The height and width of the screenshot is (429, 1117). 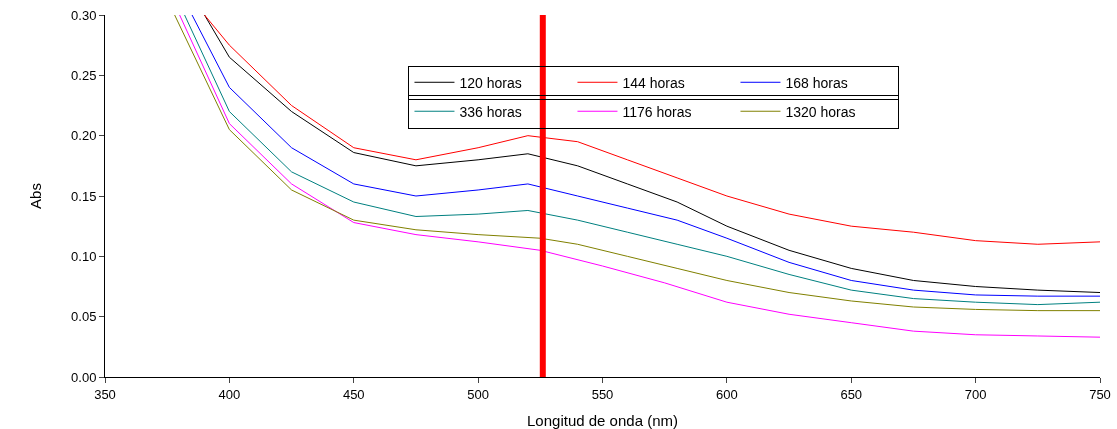 What do you see at coordinates (820, 111) in the screenshot?
I see `legend-label: 1320 horas` at bounding box center [820, 111].